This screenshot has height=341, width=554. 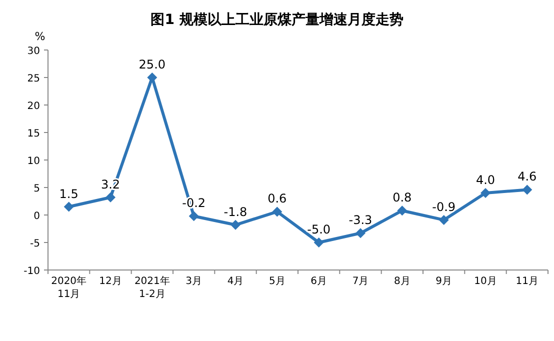 I want to click on x-tick-label: 5月, so click(x=277, y=281).